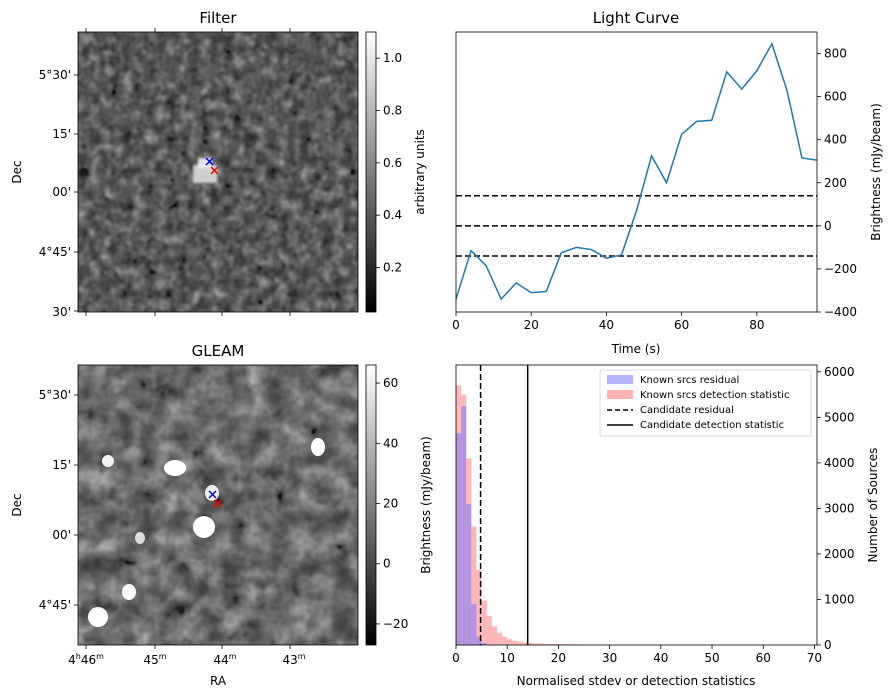 The height and width of the screenshot is (699, 893). Describe the element at coordinates (756, 325) in the screenshot. I see `lightcurve-xtick-label: 80` at that location.